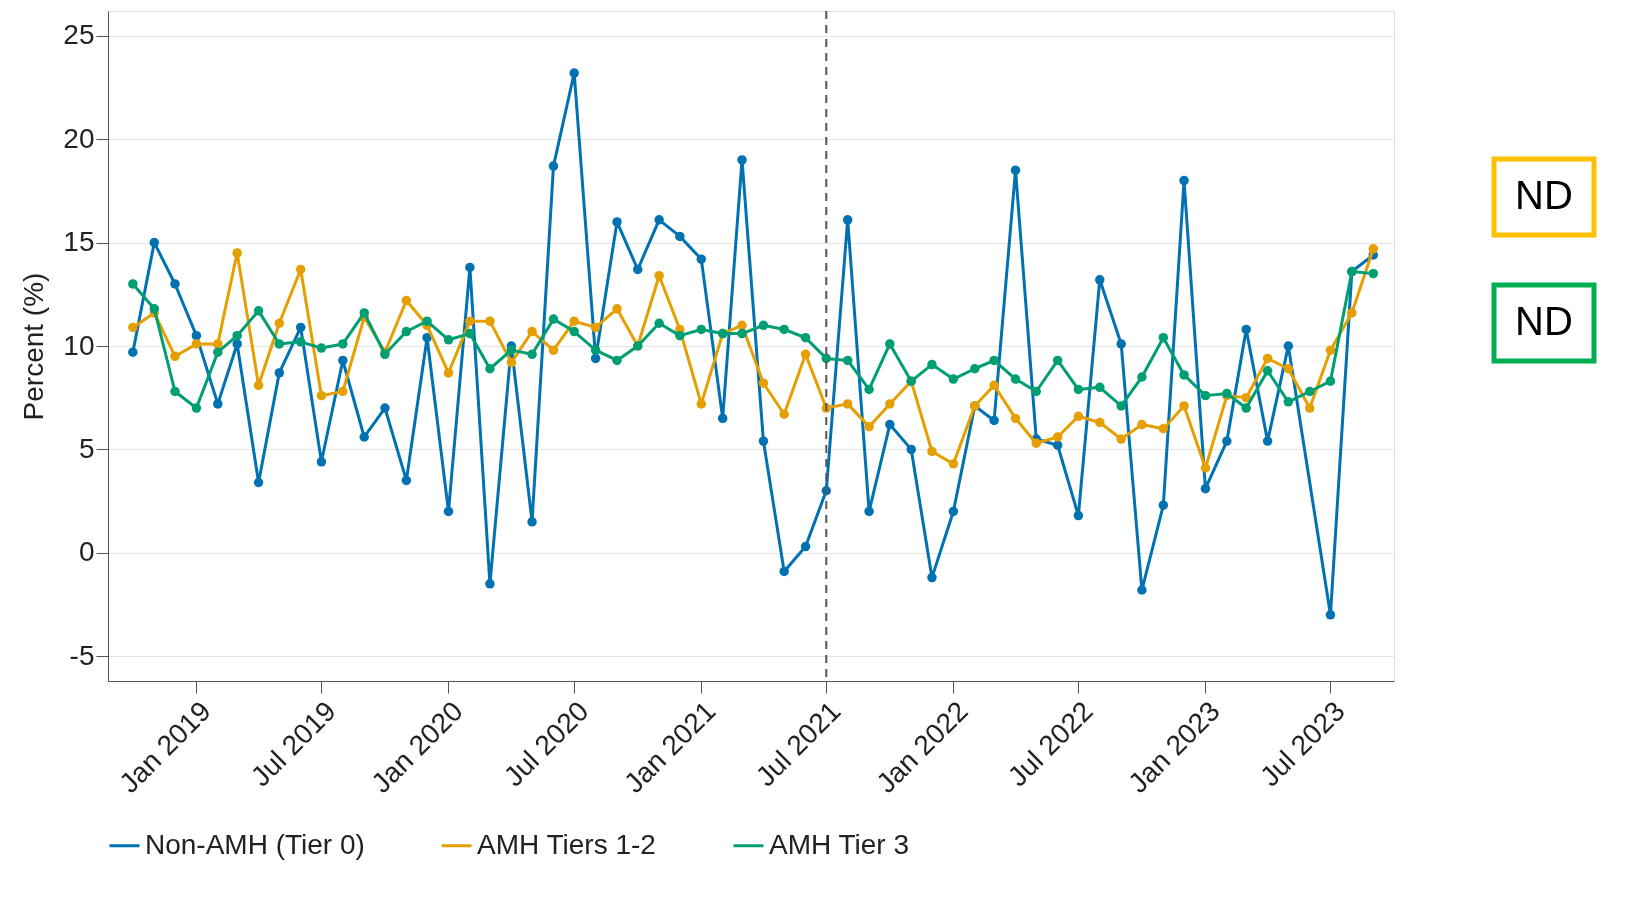 The image size is (1632, 922). Describe the element at coordinates (79, 345) in the screenshot. I see `y-tick-label: 10` at that location.